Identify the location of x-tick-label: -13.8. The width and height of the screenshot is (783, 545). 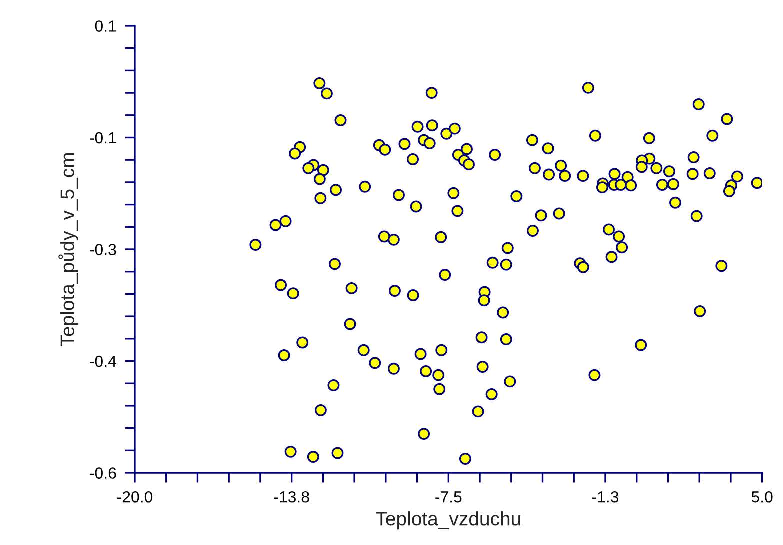
(292, 497).